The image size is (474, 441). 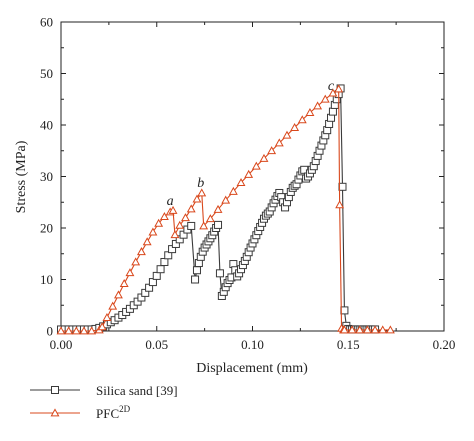 I want to click on y-tick-label: 50, so click(x=46, y=73).